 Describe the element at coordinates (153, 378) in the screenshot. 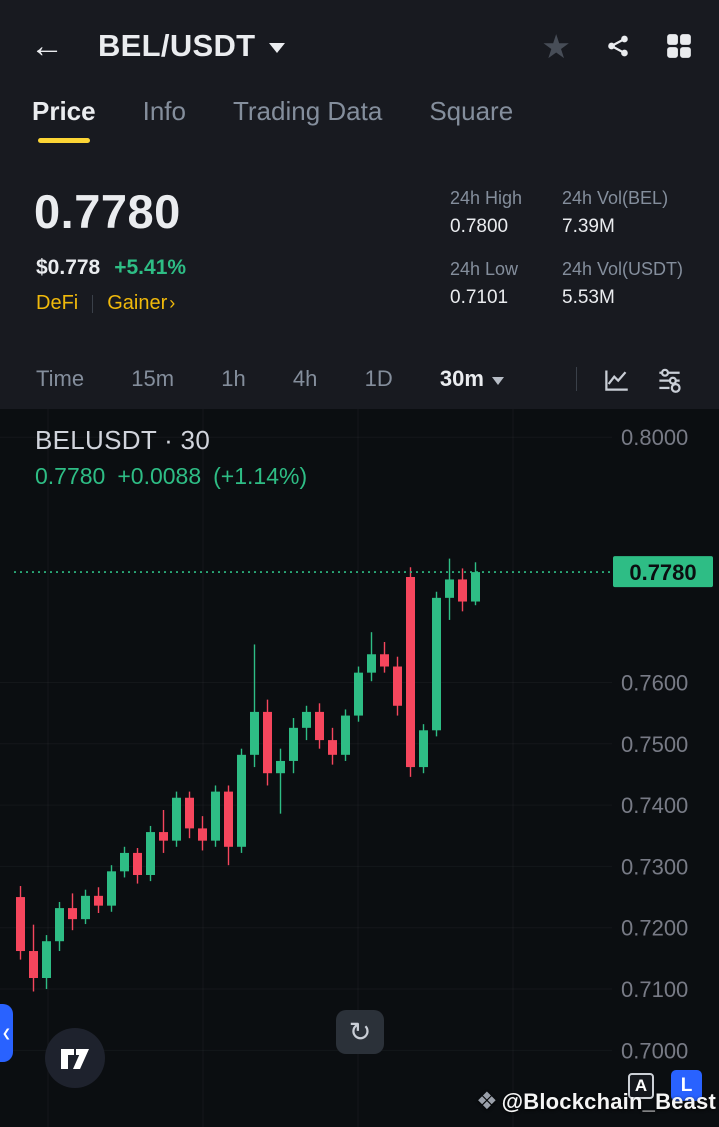

I see `interval-15m: 15m` at that location.